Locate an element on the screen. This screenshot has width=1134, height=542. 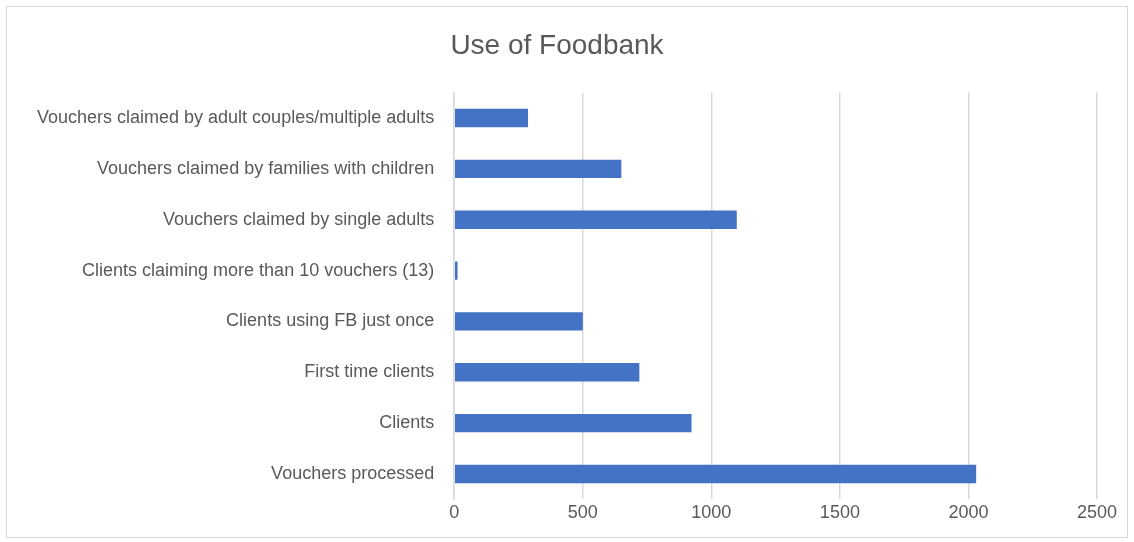
y-tick-label: Clients using FB just once is located at coordinates (330, 320).